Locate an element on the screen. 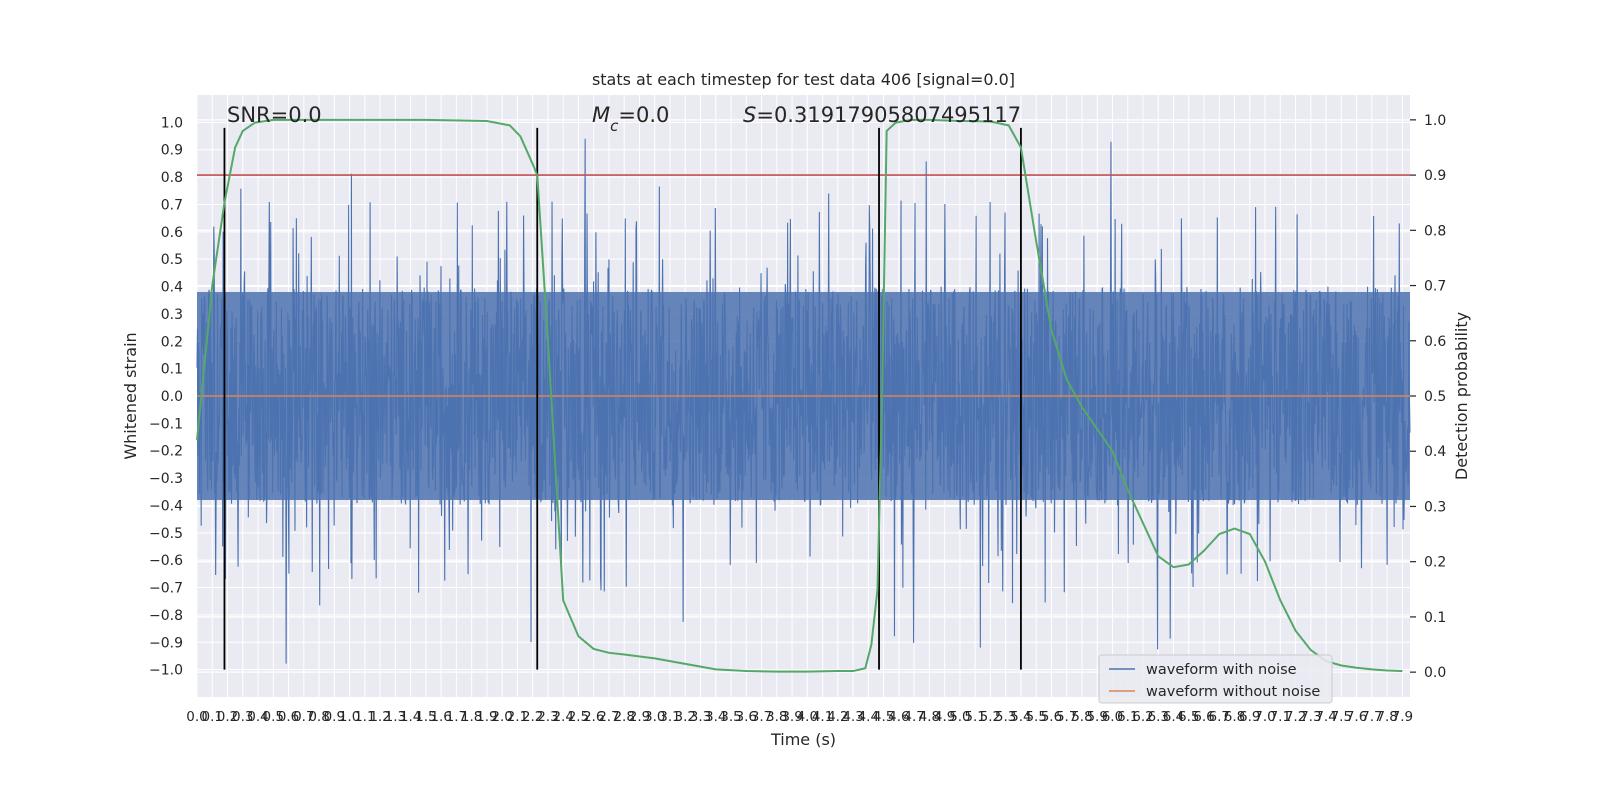 This screenshot has height=800, width=1600. x-tick-label: 7.1 is located at coordinates (1280, 717).